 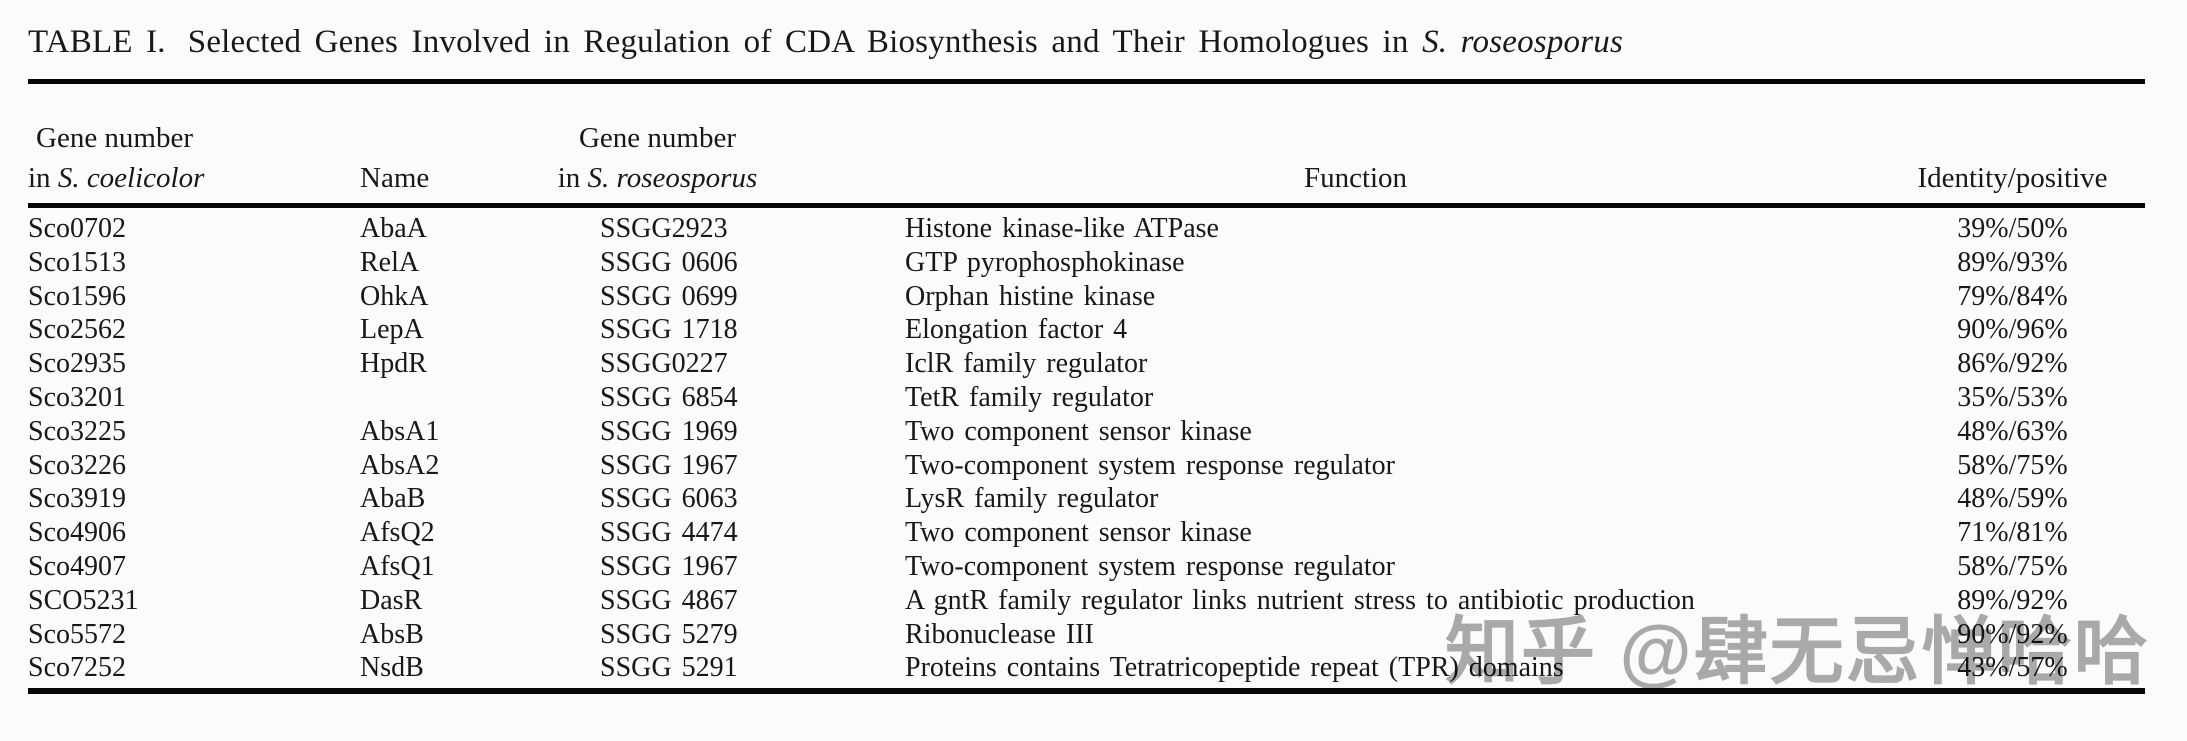 I want to click on cell-function: Elongation factor 4, so click(x=1016, y=330).